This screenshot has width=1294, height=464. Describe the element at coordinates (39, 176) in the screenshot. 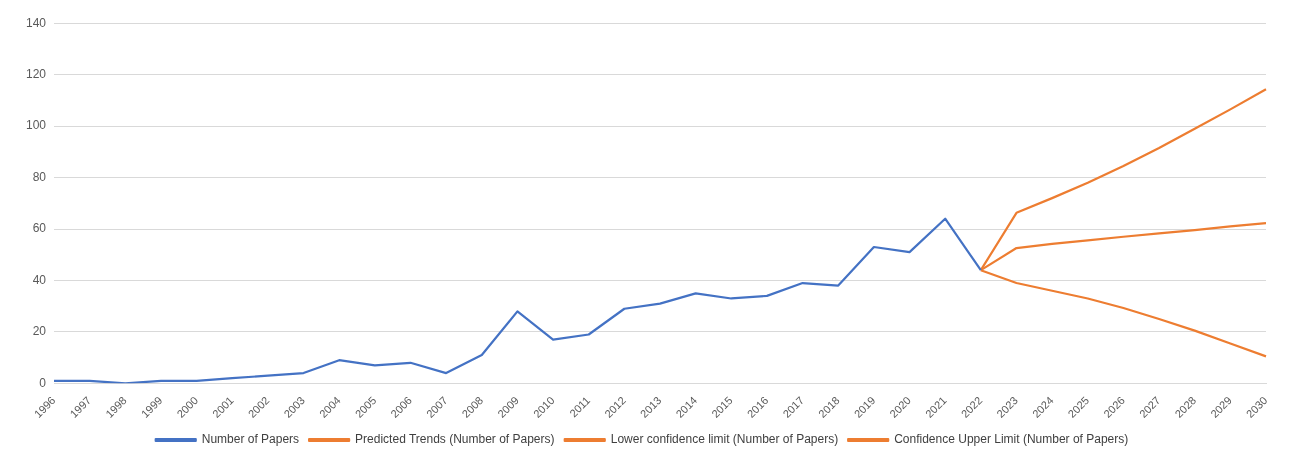

I see `y-tick-label: 80` at that location.